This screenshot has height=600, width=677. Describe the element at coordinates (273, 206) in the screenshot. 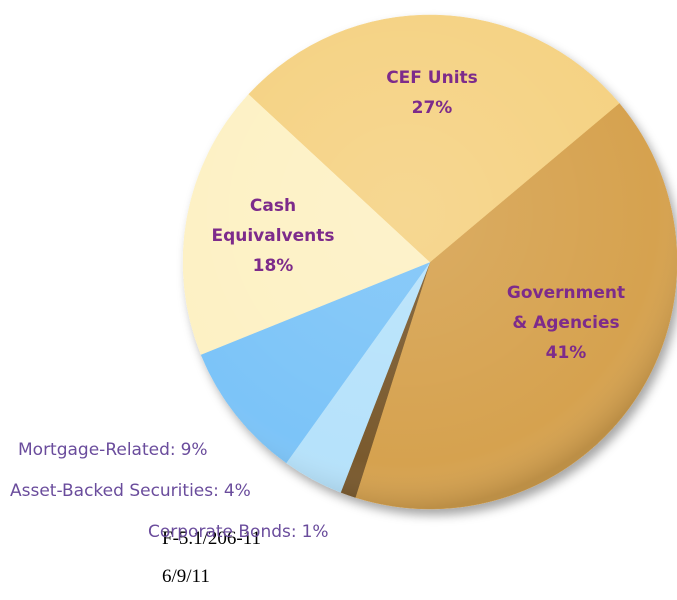

I see `slice-label-line: Cash` at that location.